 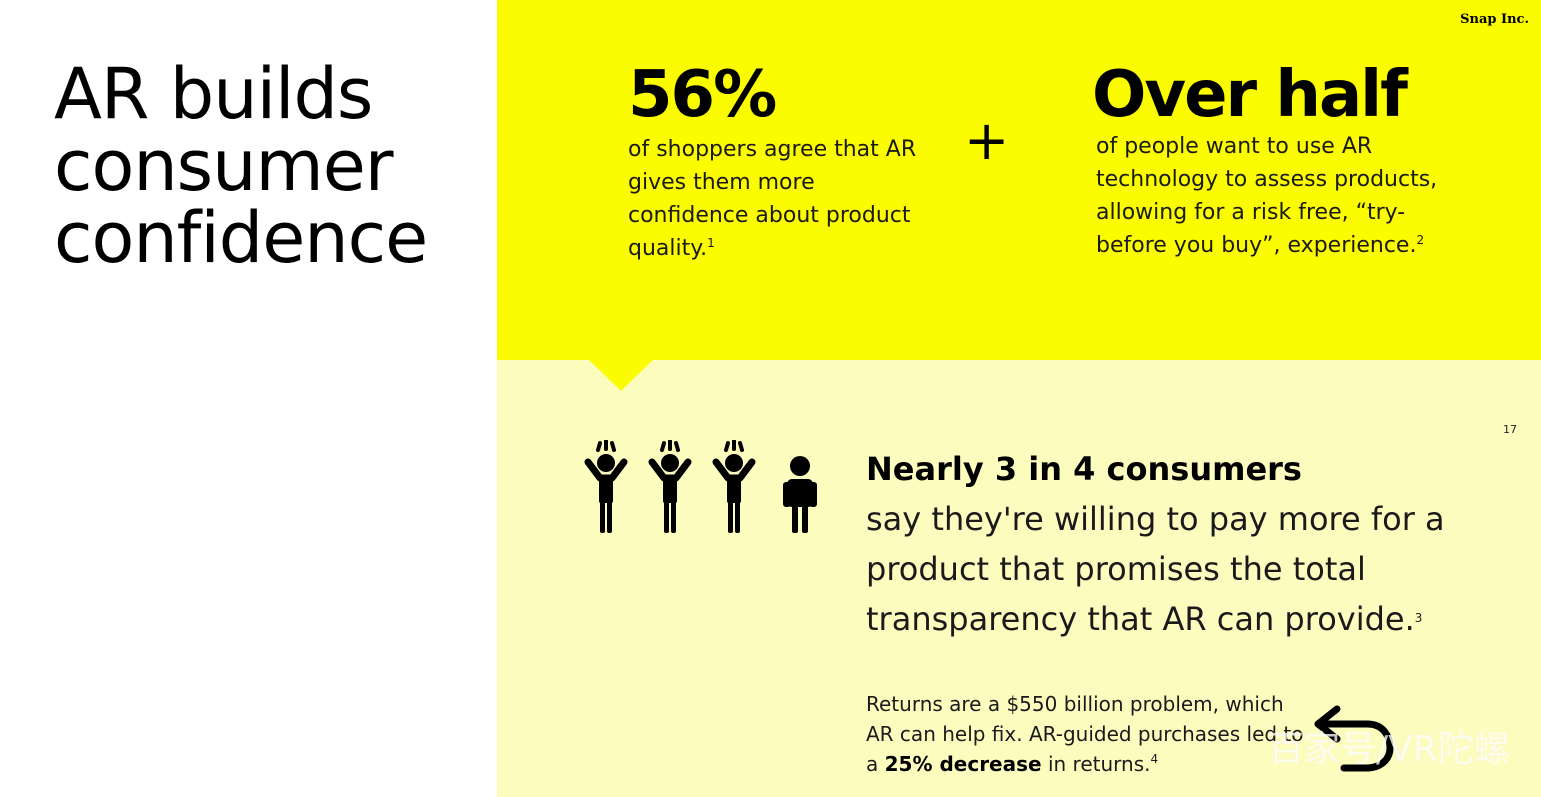 What do you see at coordinates (241, 166) in the screenshot?
I see `page-headline: AR builds consumer confidence` at bounding box center [241, 166].